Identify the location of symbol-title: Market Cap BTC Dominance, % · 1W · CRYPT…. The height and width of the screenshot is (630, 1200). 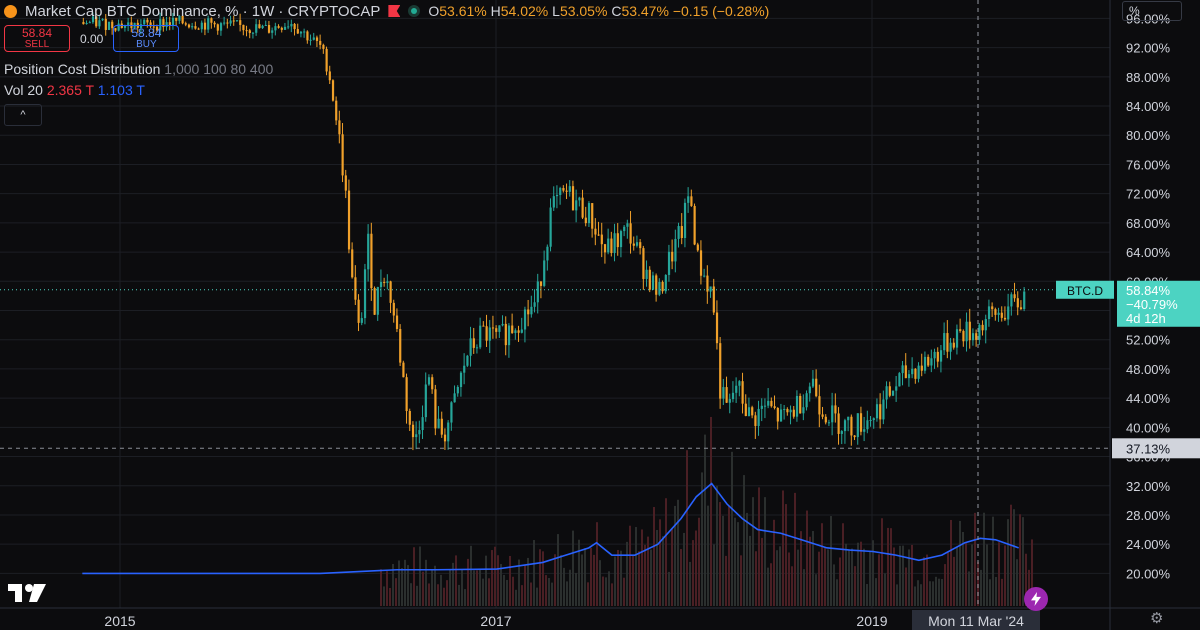
(203, 11).